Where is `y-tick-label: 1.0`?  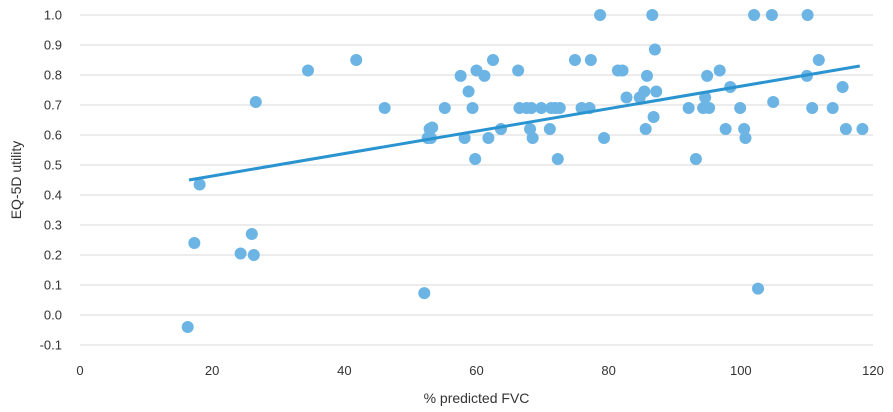
y-tick-label: 1.0 is located at coordinates (53, 15).